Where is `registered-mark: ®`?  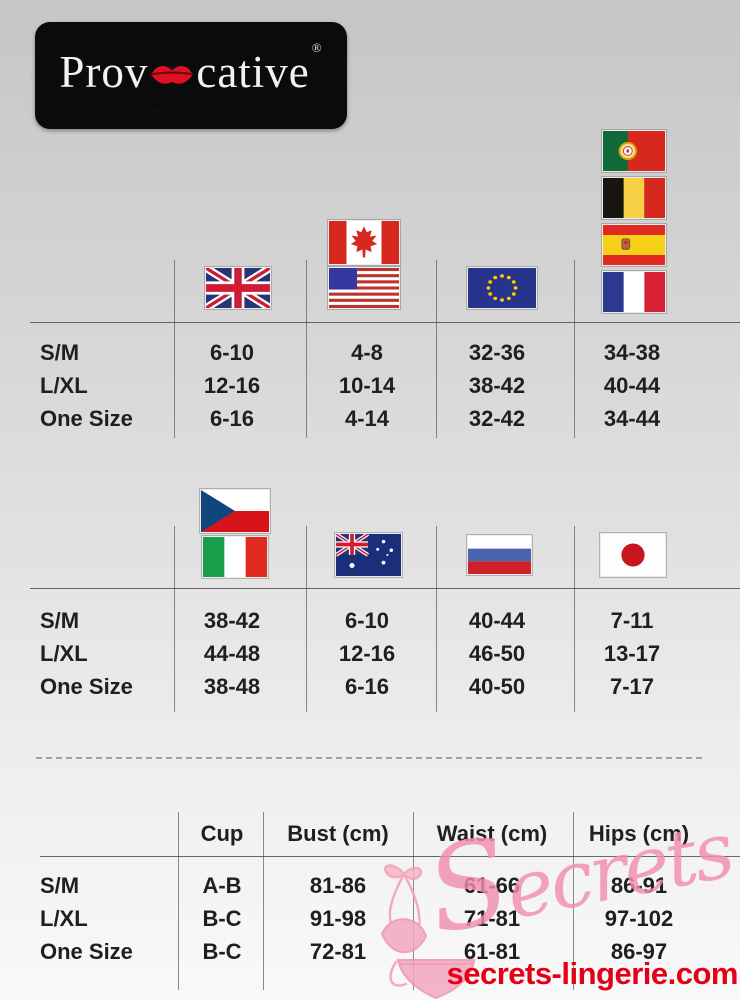 registered-mark: ® is located at coordinates (317, 47).